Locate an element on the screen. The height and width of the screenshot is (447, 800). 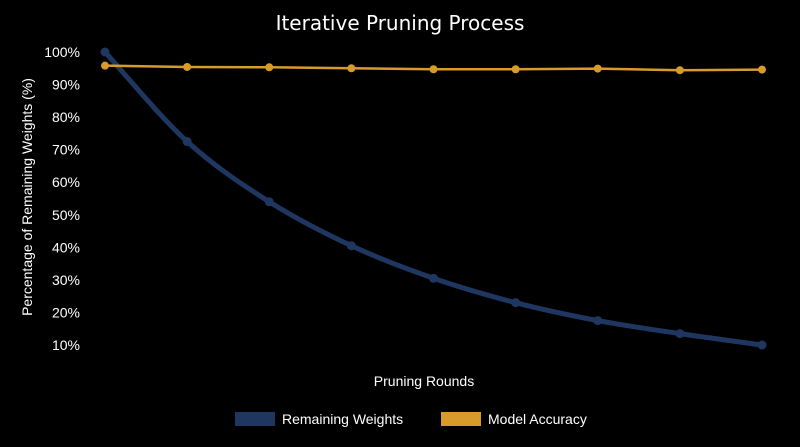
y-tick-label: 50% is located at coordinates (66, 215).